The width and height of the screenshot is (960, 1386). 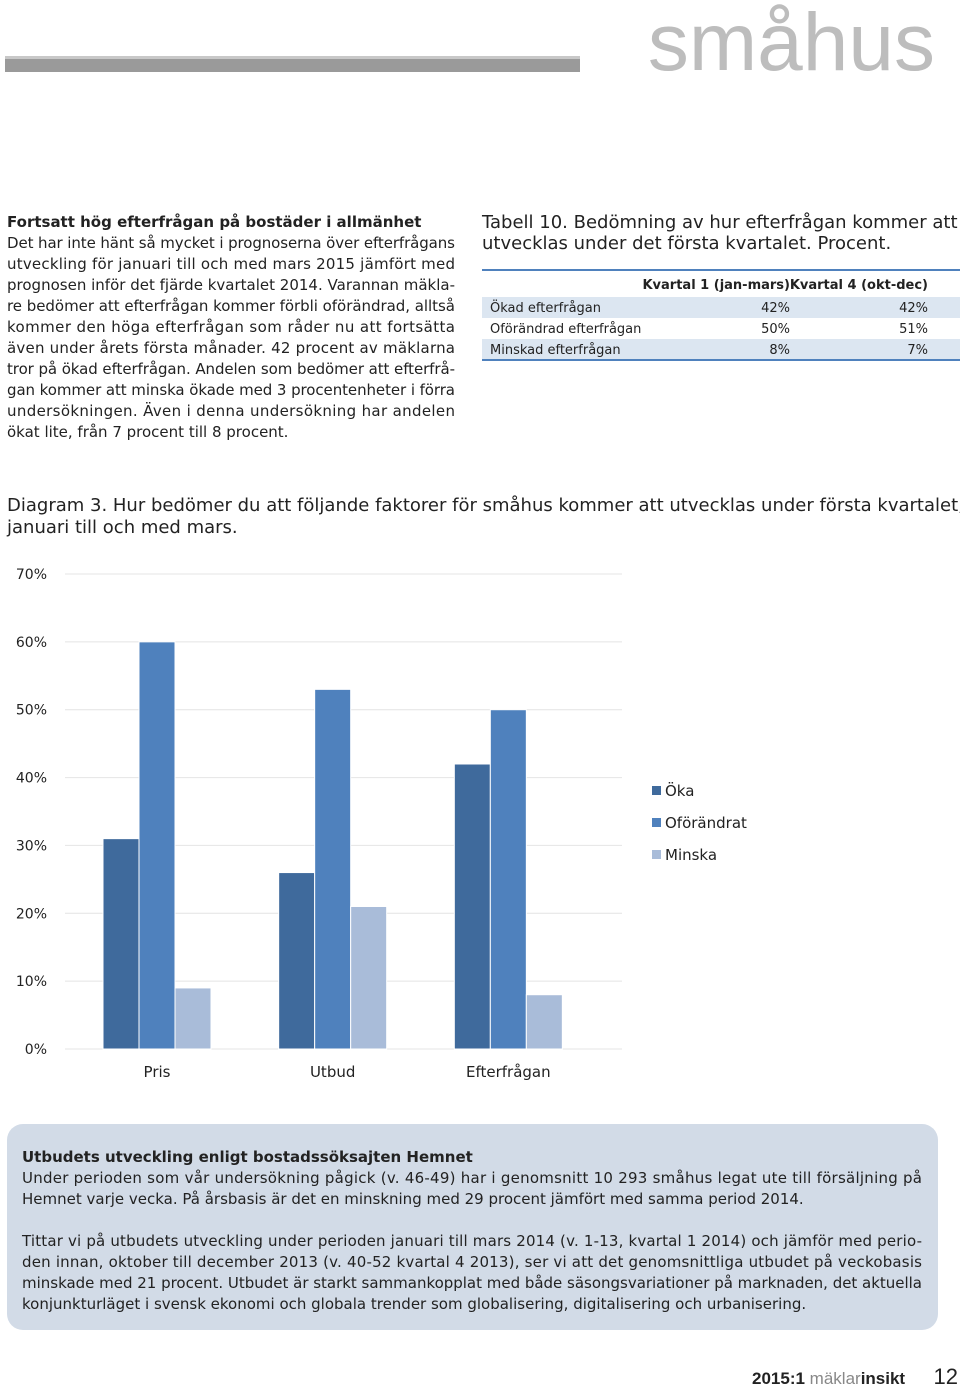 I want to click on y-tick-label: 10%, so click(x=31, y=982).